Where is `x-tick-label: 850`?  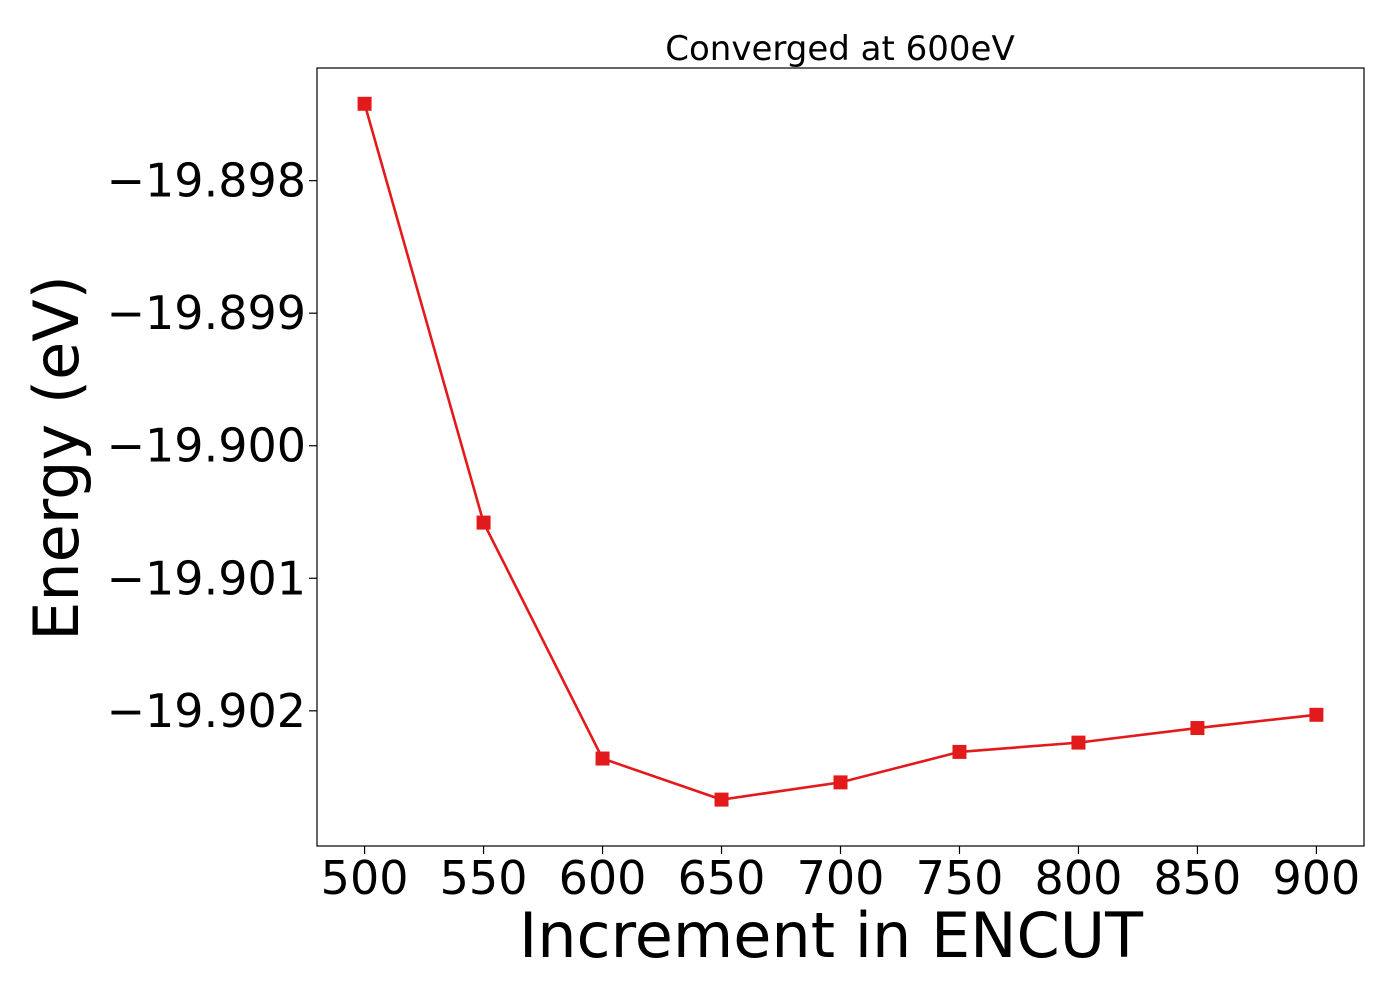
x-tick-label: 850 is located at coordinates (1198, 878).